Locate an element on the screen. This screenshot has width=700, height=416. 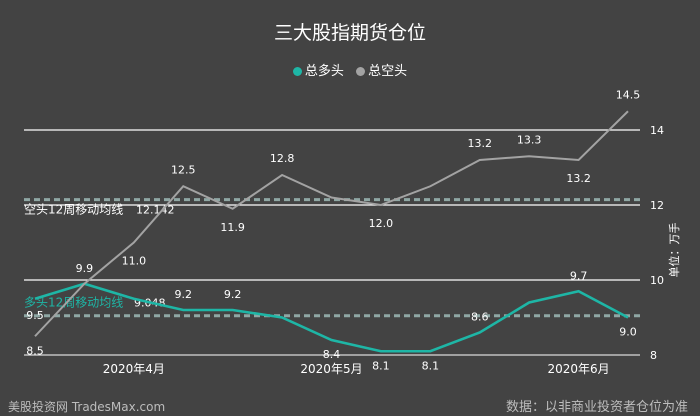
moving-average-label-0: 多头12周移动均线 is located at coordinates (73, 303).